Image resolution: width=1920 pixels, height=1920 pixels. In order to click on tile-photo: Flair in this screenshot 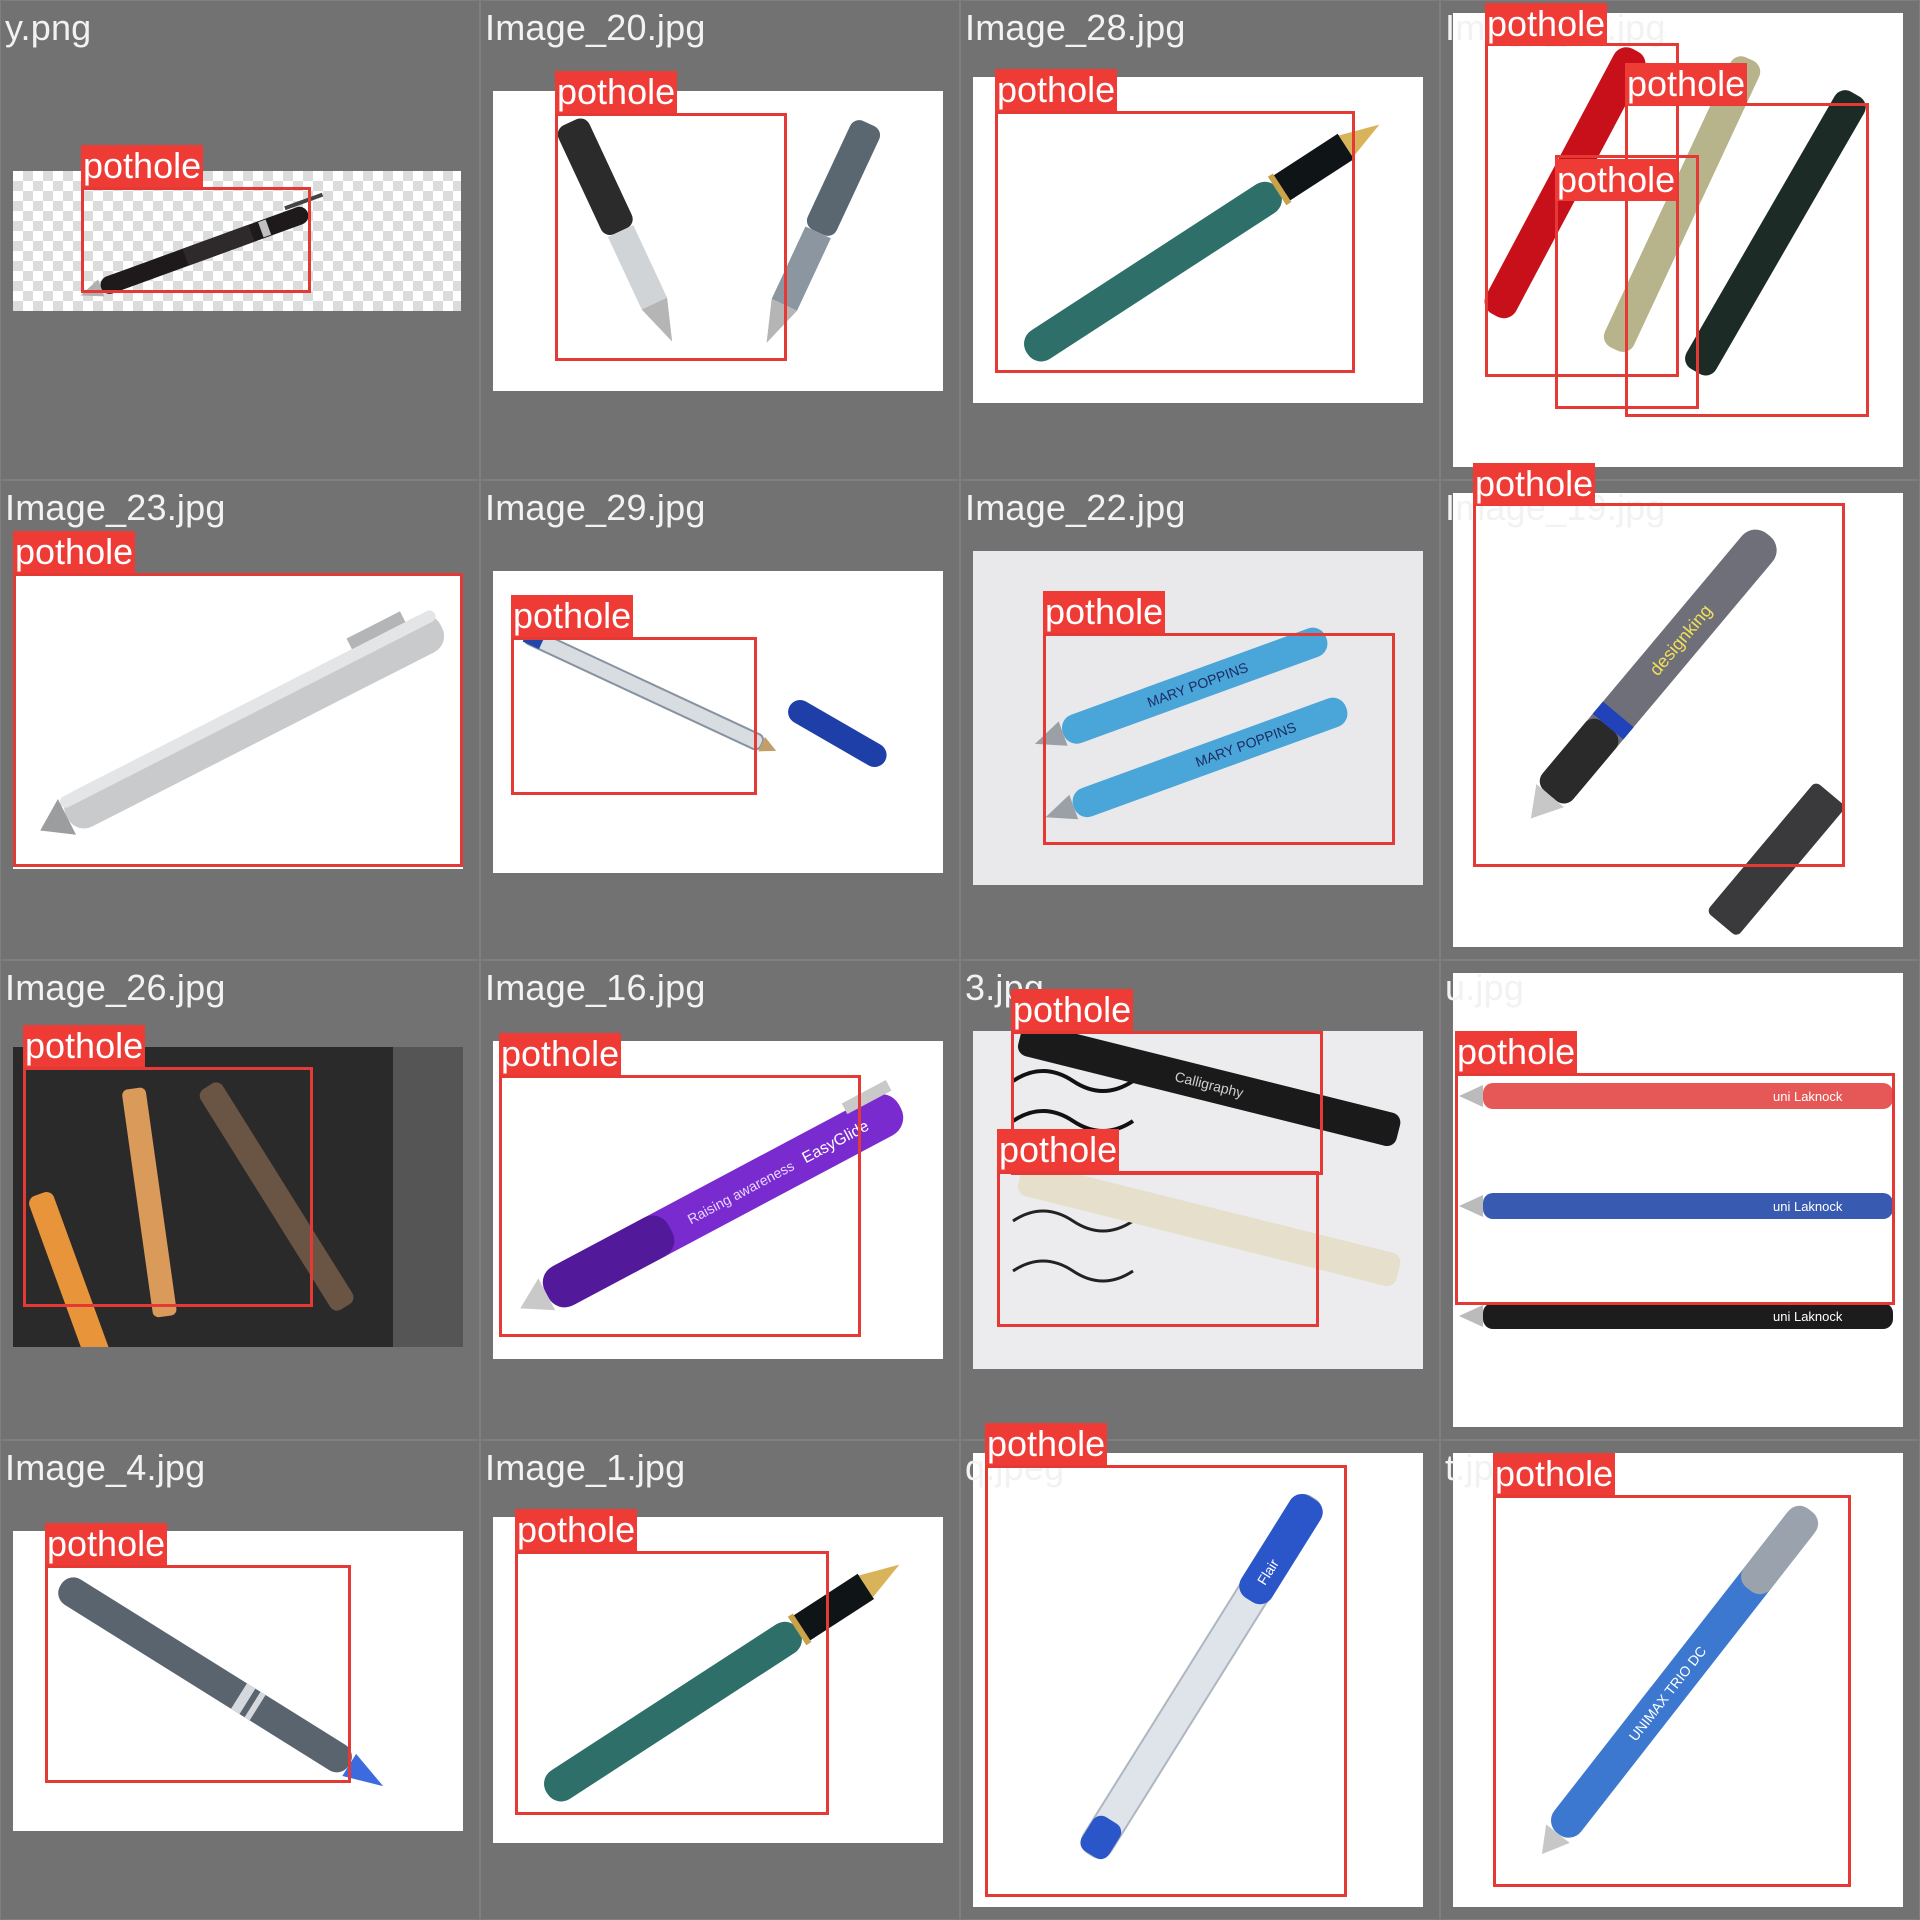, I will do `click(1198, 1680)`.